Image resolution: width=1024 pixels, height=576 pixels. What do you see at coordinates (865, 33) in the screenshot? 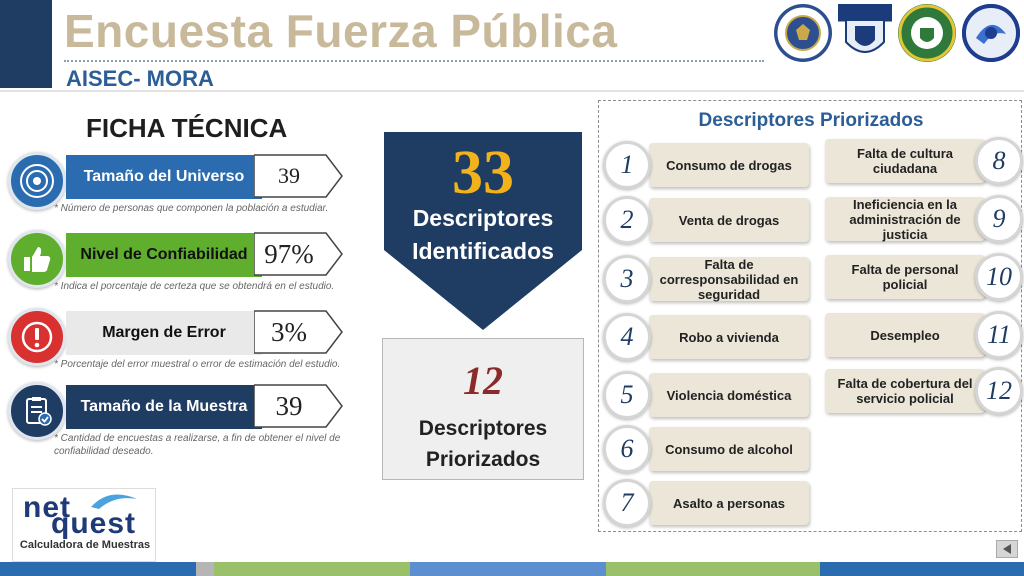
I see `fuerza-publica-logo` at bounding box center [865, 33].